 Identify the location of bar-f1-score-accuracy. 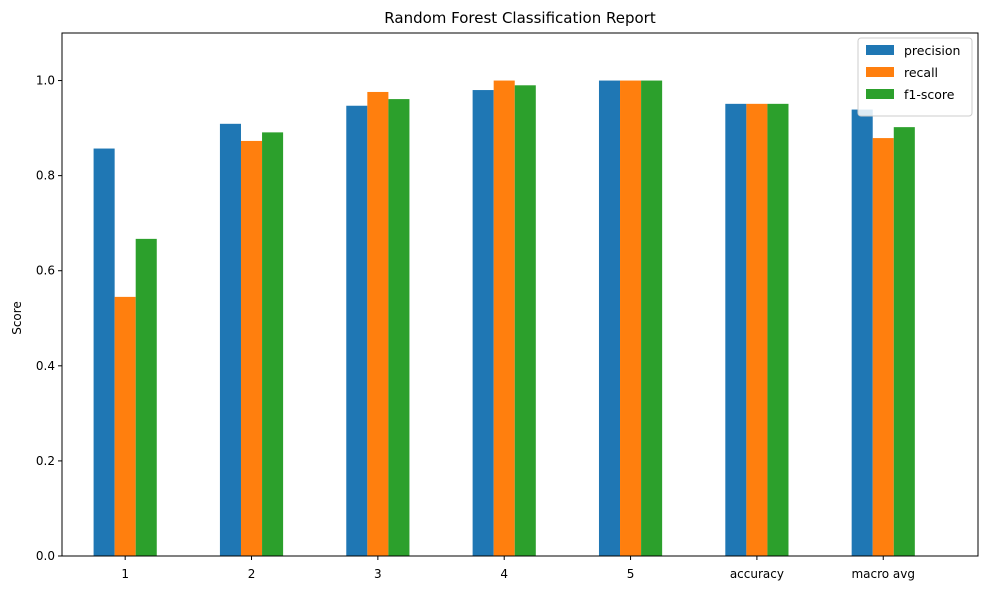
(778, 329).